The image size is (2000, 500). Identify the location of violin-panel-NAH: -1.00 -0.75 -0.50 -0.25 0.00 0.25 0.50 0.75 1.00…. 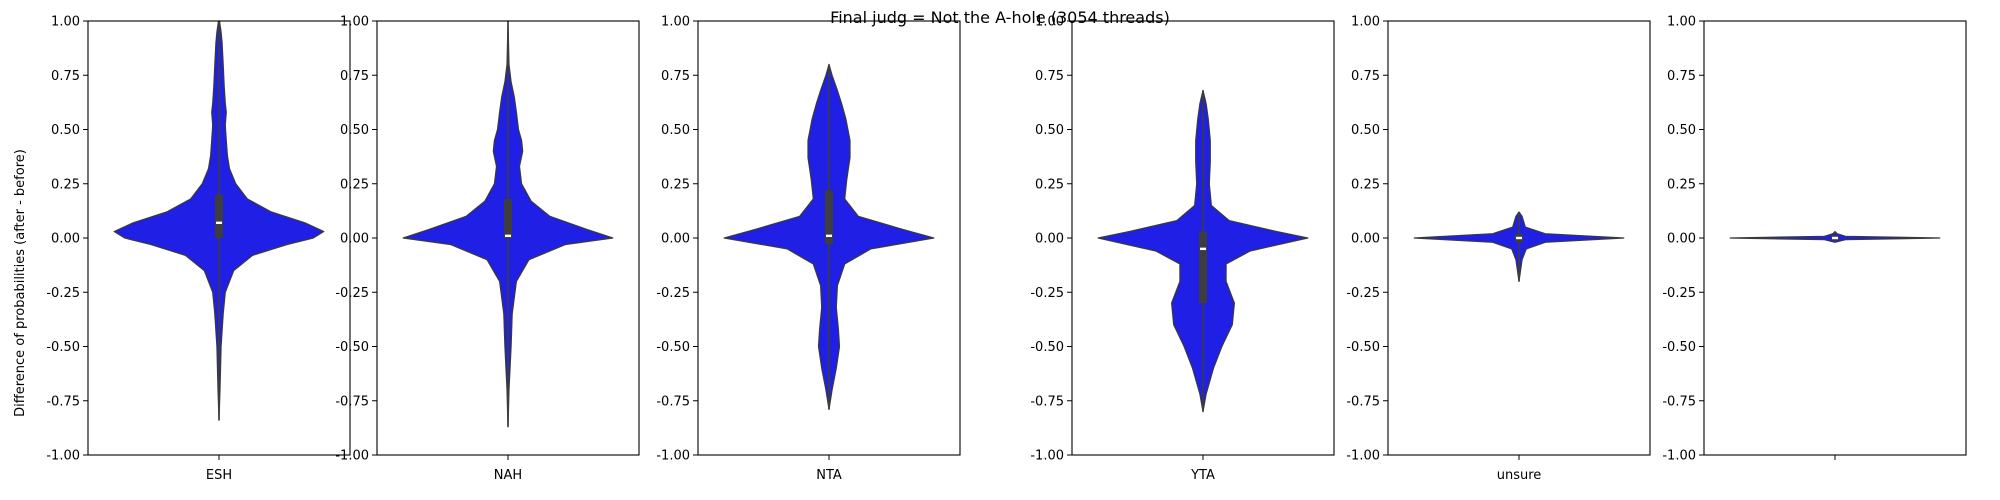
(487, 249).